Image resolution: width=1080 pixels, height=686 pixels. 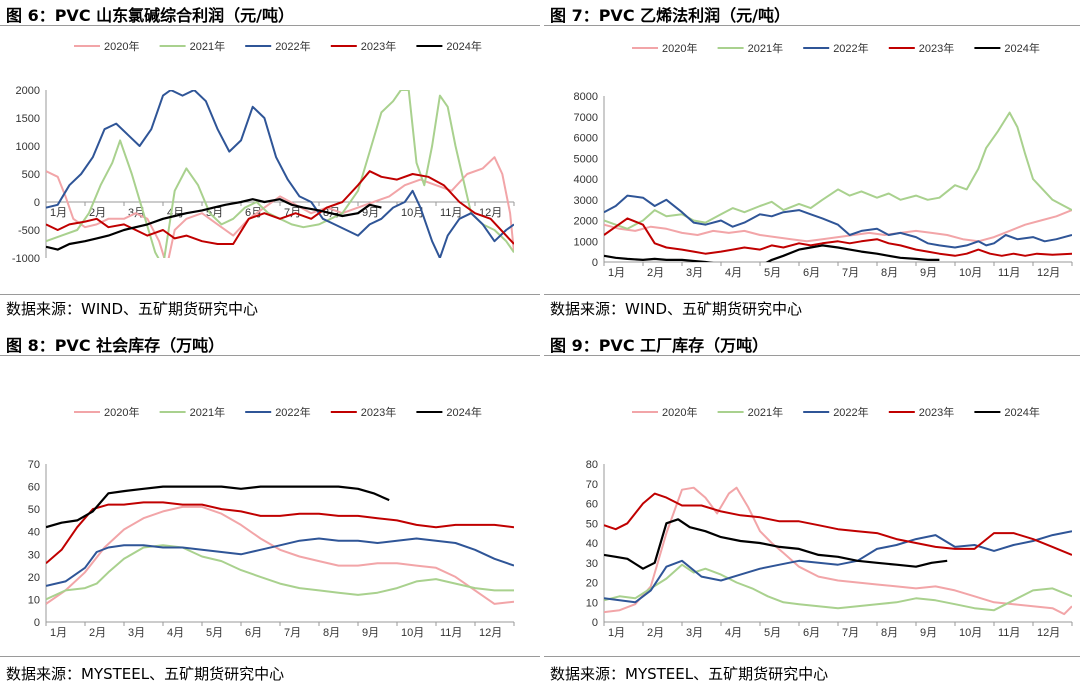 I want to click on y-tick-label: 7000, so click(x=586, y=118).